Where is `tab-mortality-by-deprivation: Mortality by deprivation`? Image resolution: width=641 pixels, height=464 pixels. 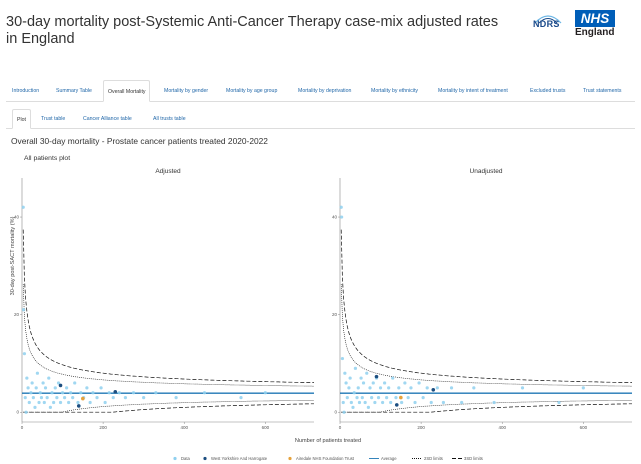
tab-mortality-by-deprivation: Mortality by deprivation is located at coordinates (325, 91).